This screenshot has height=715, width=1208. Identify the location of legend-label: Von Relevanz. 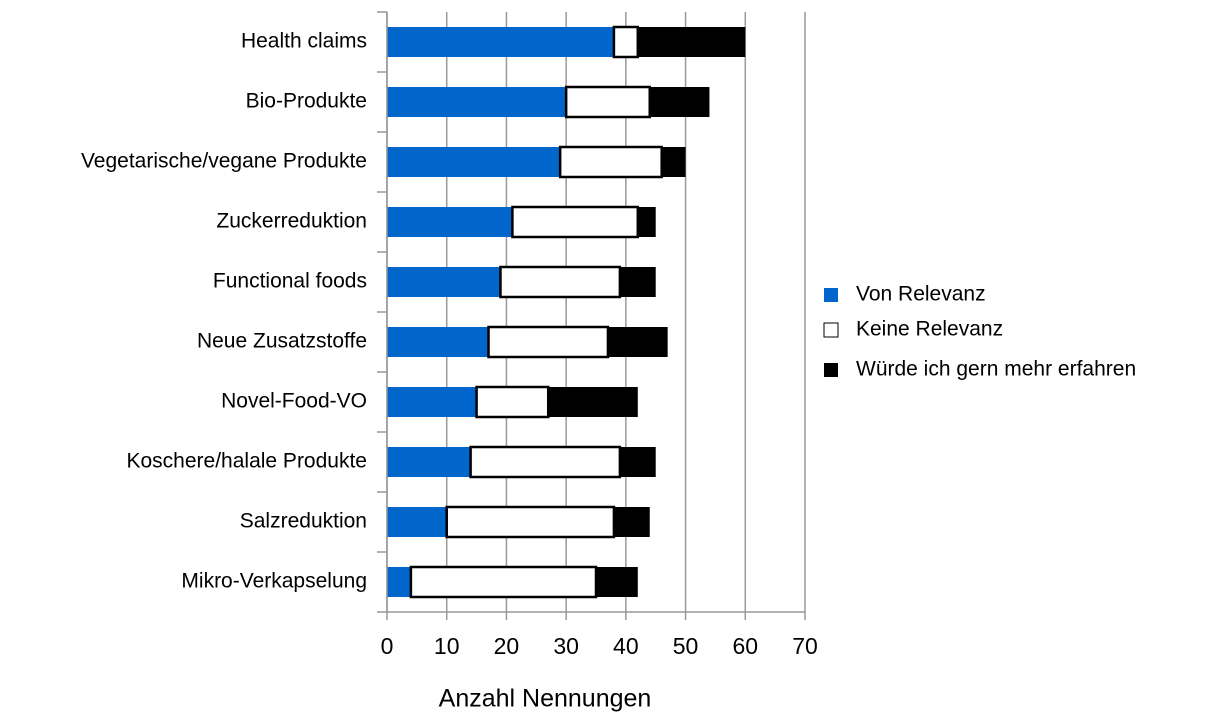
(921, 294).